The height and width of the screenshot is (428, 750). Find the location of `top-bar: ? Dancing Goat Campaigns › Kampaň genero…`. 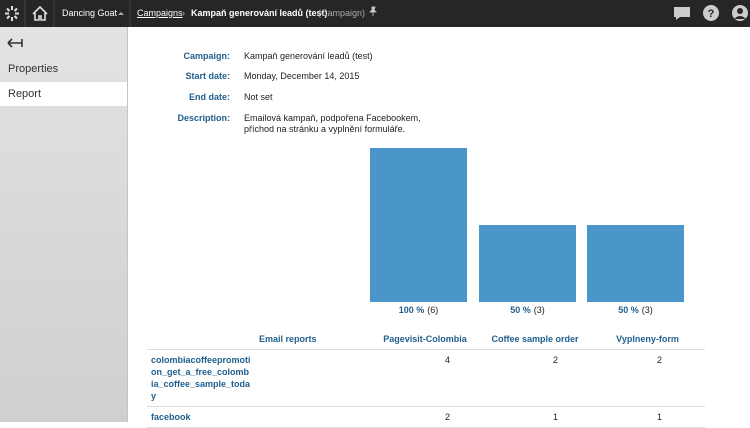

top-bar: ? Dancing Goat Campaigns › Kampaň genero… is located at coordinates (375, 13).